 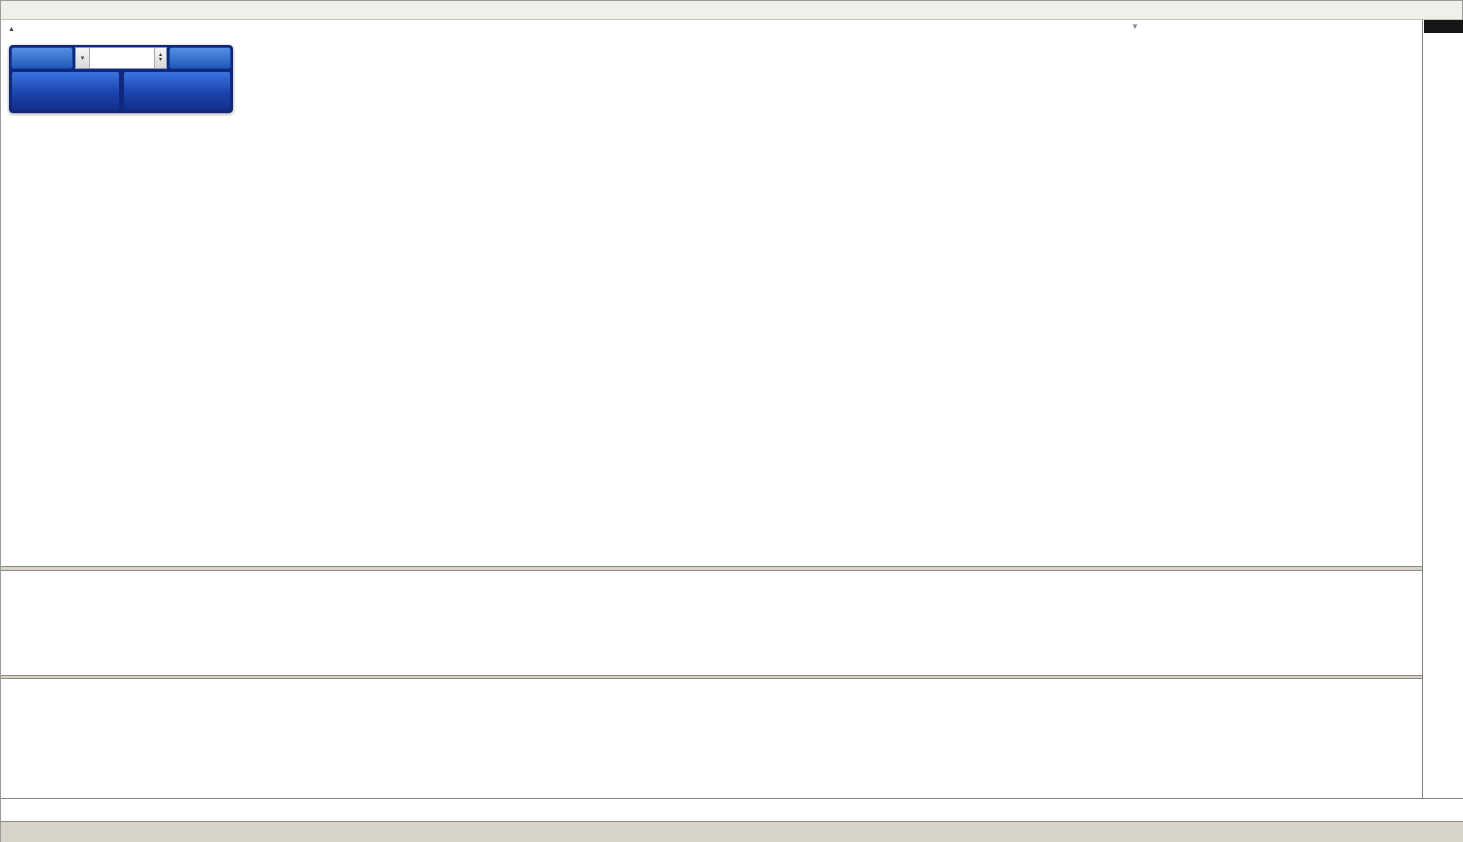 What do you see at coordinates (121, 79) in the screenshot?
I see `one-click-trading-panel: ▾ ▴ ▾` at bounding box center [121, 79].